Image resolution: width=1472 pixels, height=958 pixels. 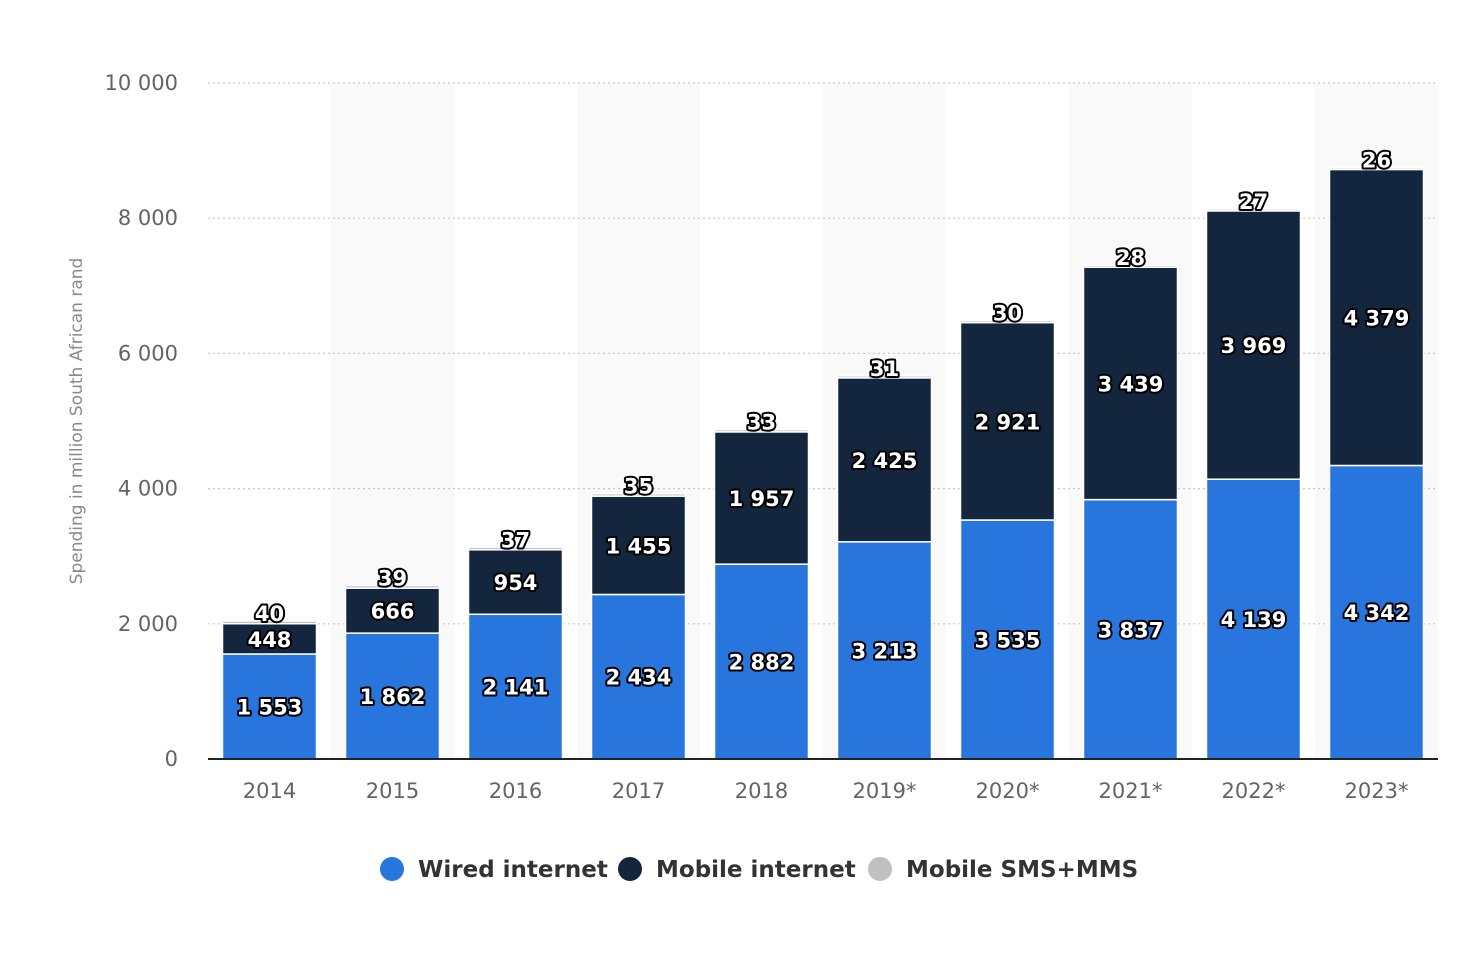 I want to click on data-label-mobile-internet-2016: 954, so click(x=516, y=583).